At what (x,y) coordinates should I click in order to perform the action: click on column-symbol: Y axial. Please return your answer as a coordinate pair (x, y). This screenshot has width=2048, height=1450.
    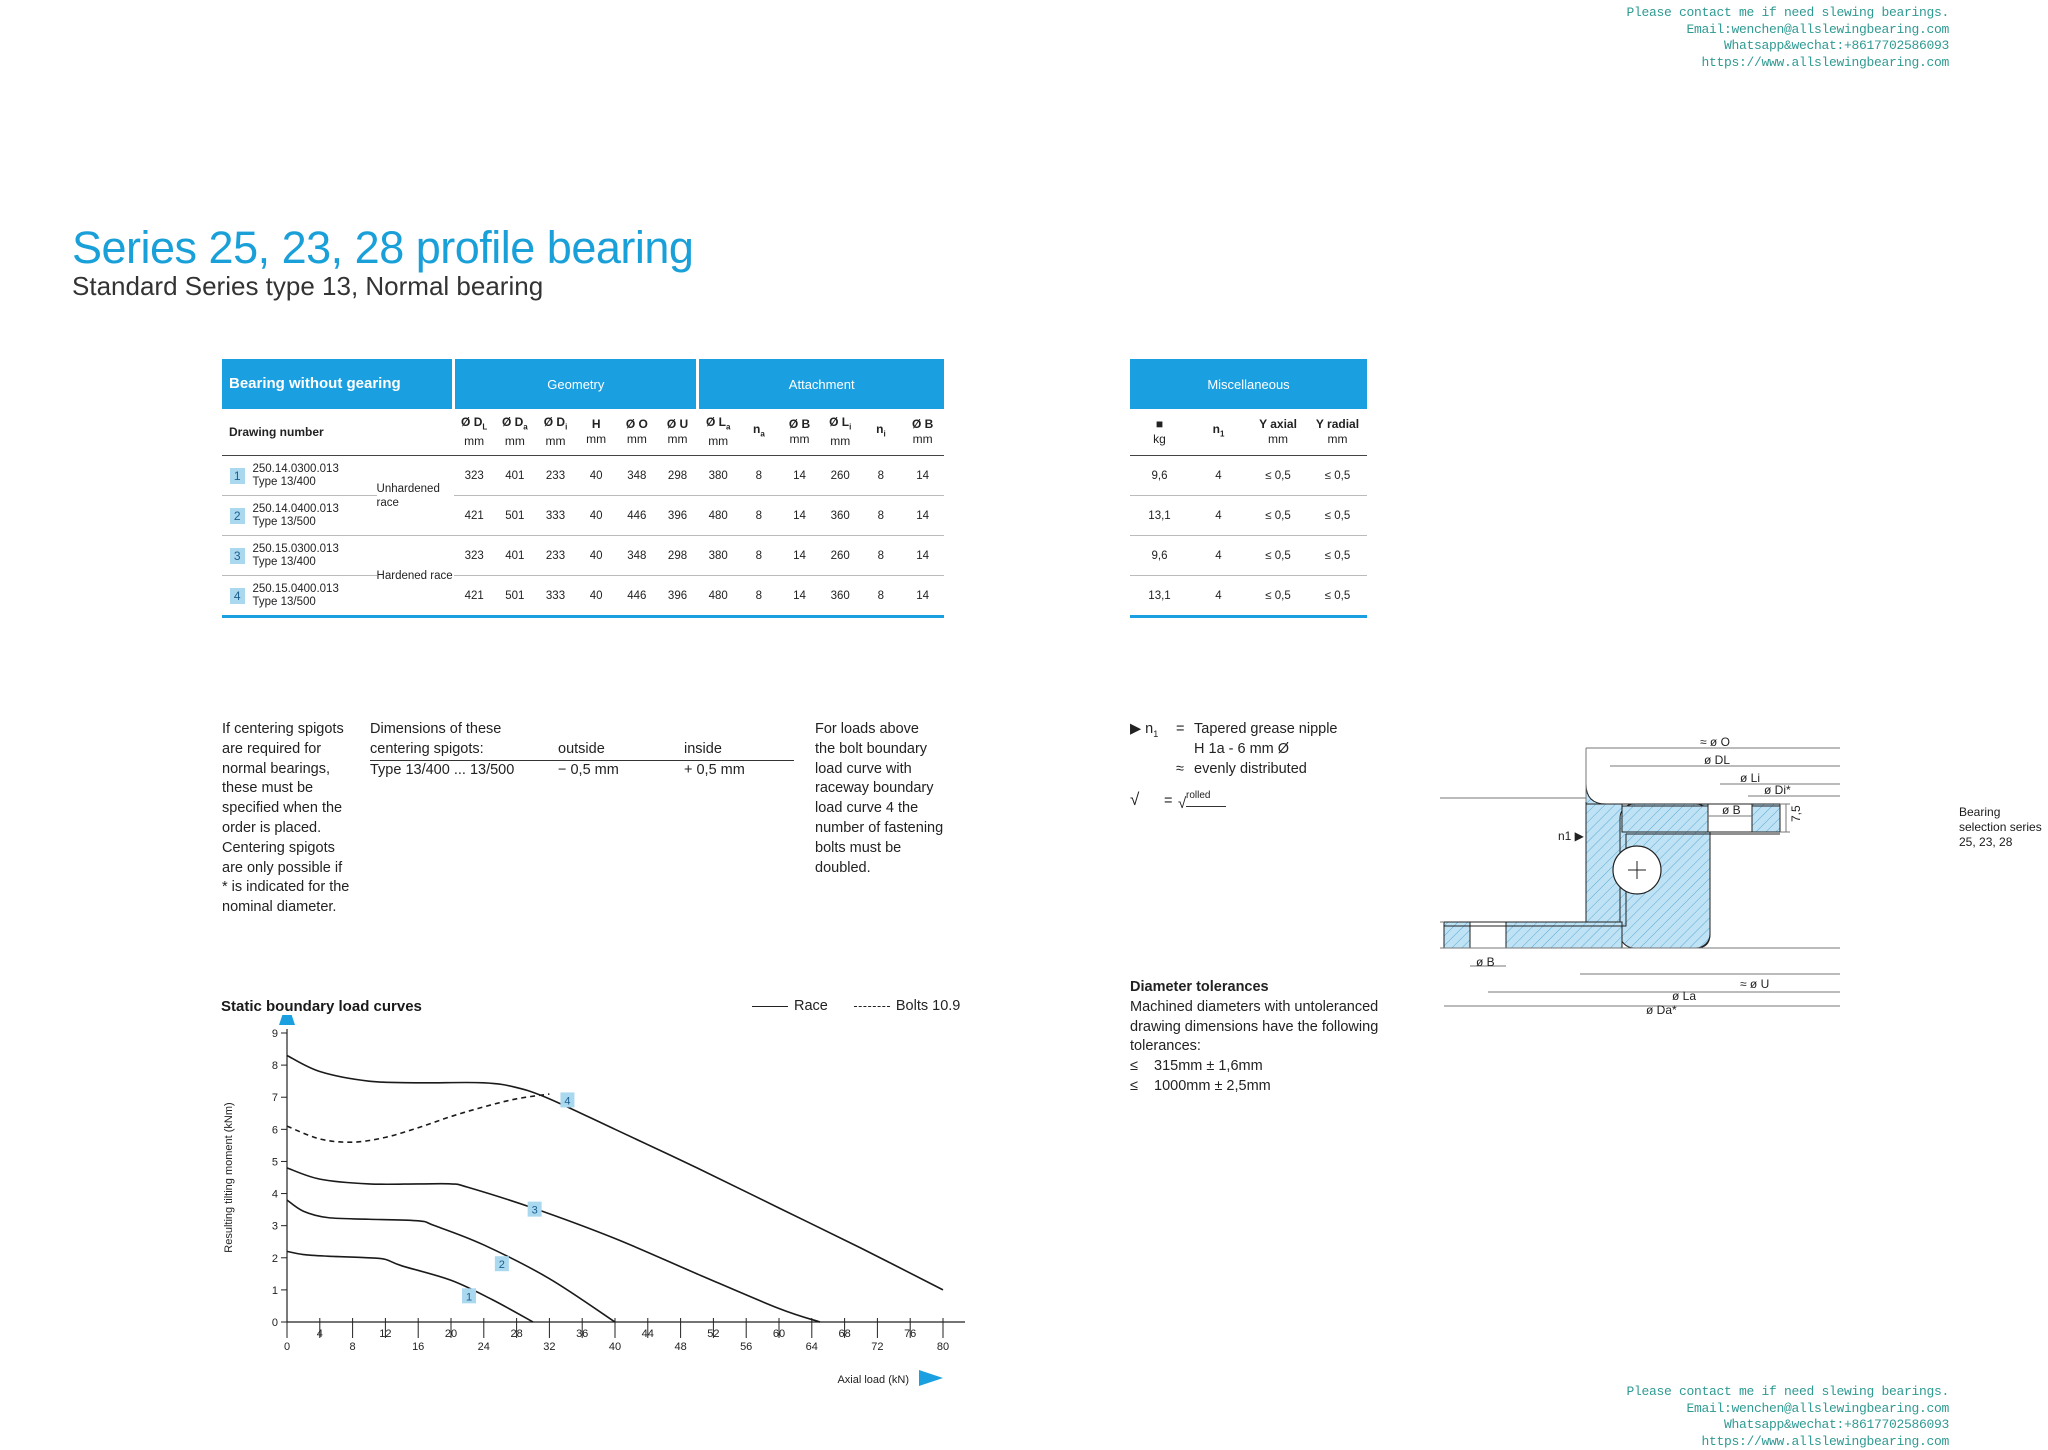
    Looking at the image, I should click on (1278, 424).